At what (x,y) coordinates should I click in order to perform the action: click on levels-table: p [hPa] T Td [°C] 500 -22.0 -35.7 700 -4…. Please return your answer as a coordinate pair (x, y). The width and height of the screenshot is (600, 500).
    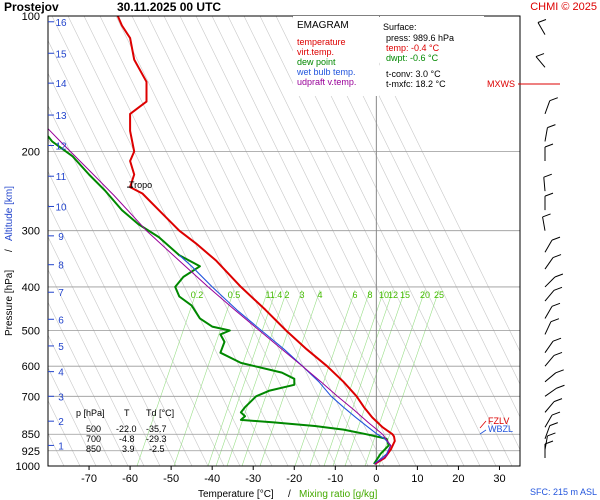
    Looking at the image, I should click on (125, 431).